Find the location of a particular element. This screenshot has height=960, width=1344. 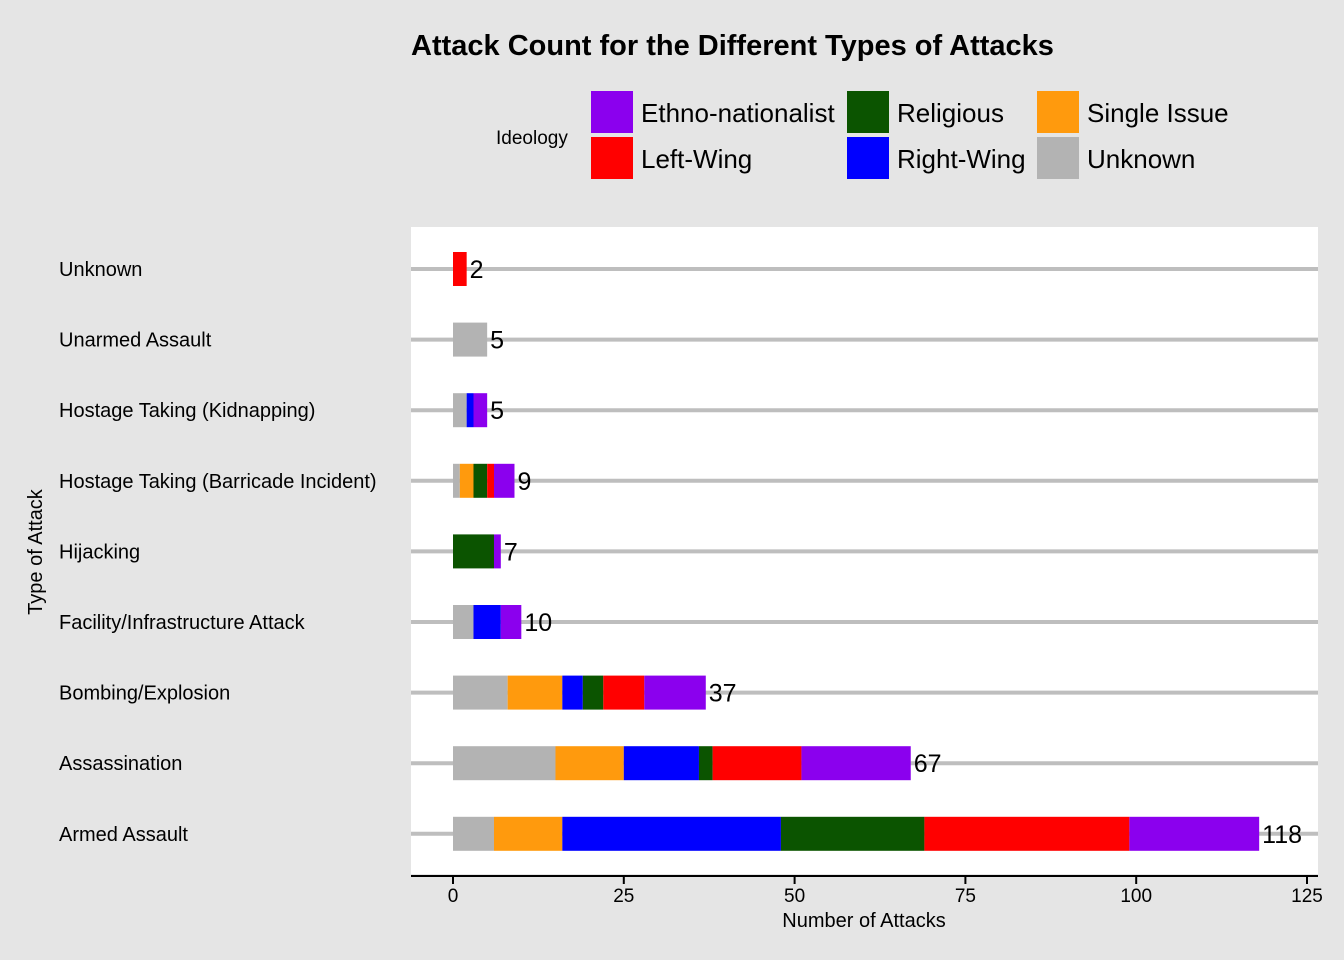

bar-total-bombing-explosion: 37 is located at coordinates (723, 694).